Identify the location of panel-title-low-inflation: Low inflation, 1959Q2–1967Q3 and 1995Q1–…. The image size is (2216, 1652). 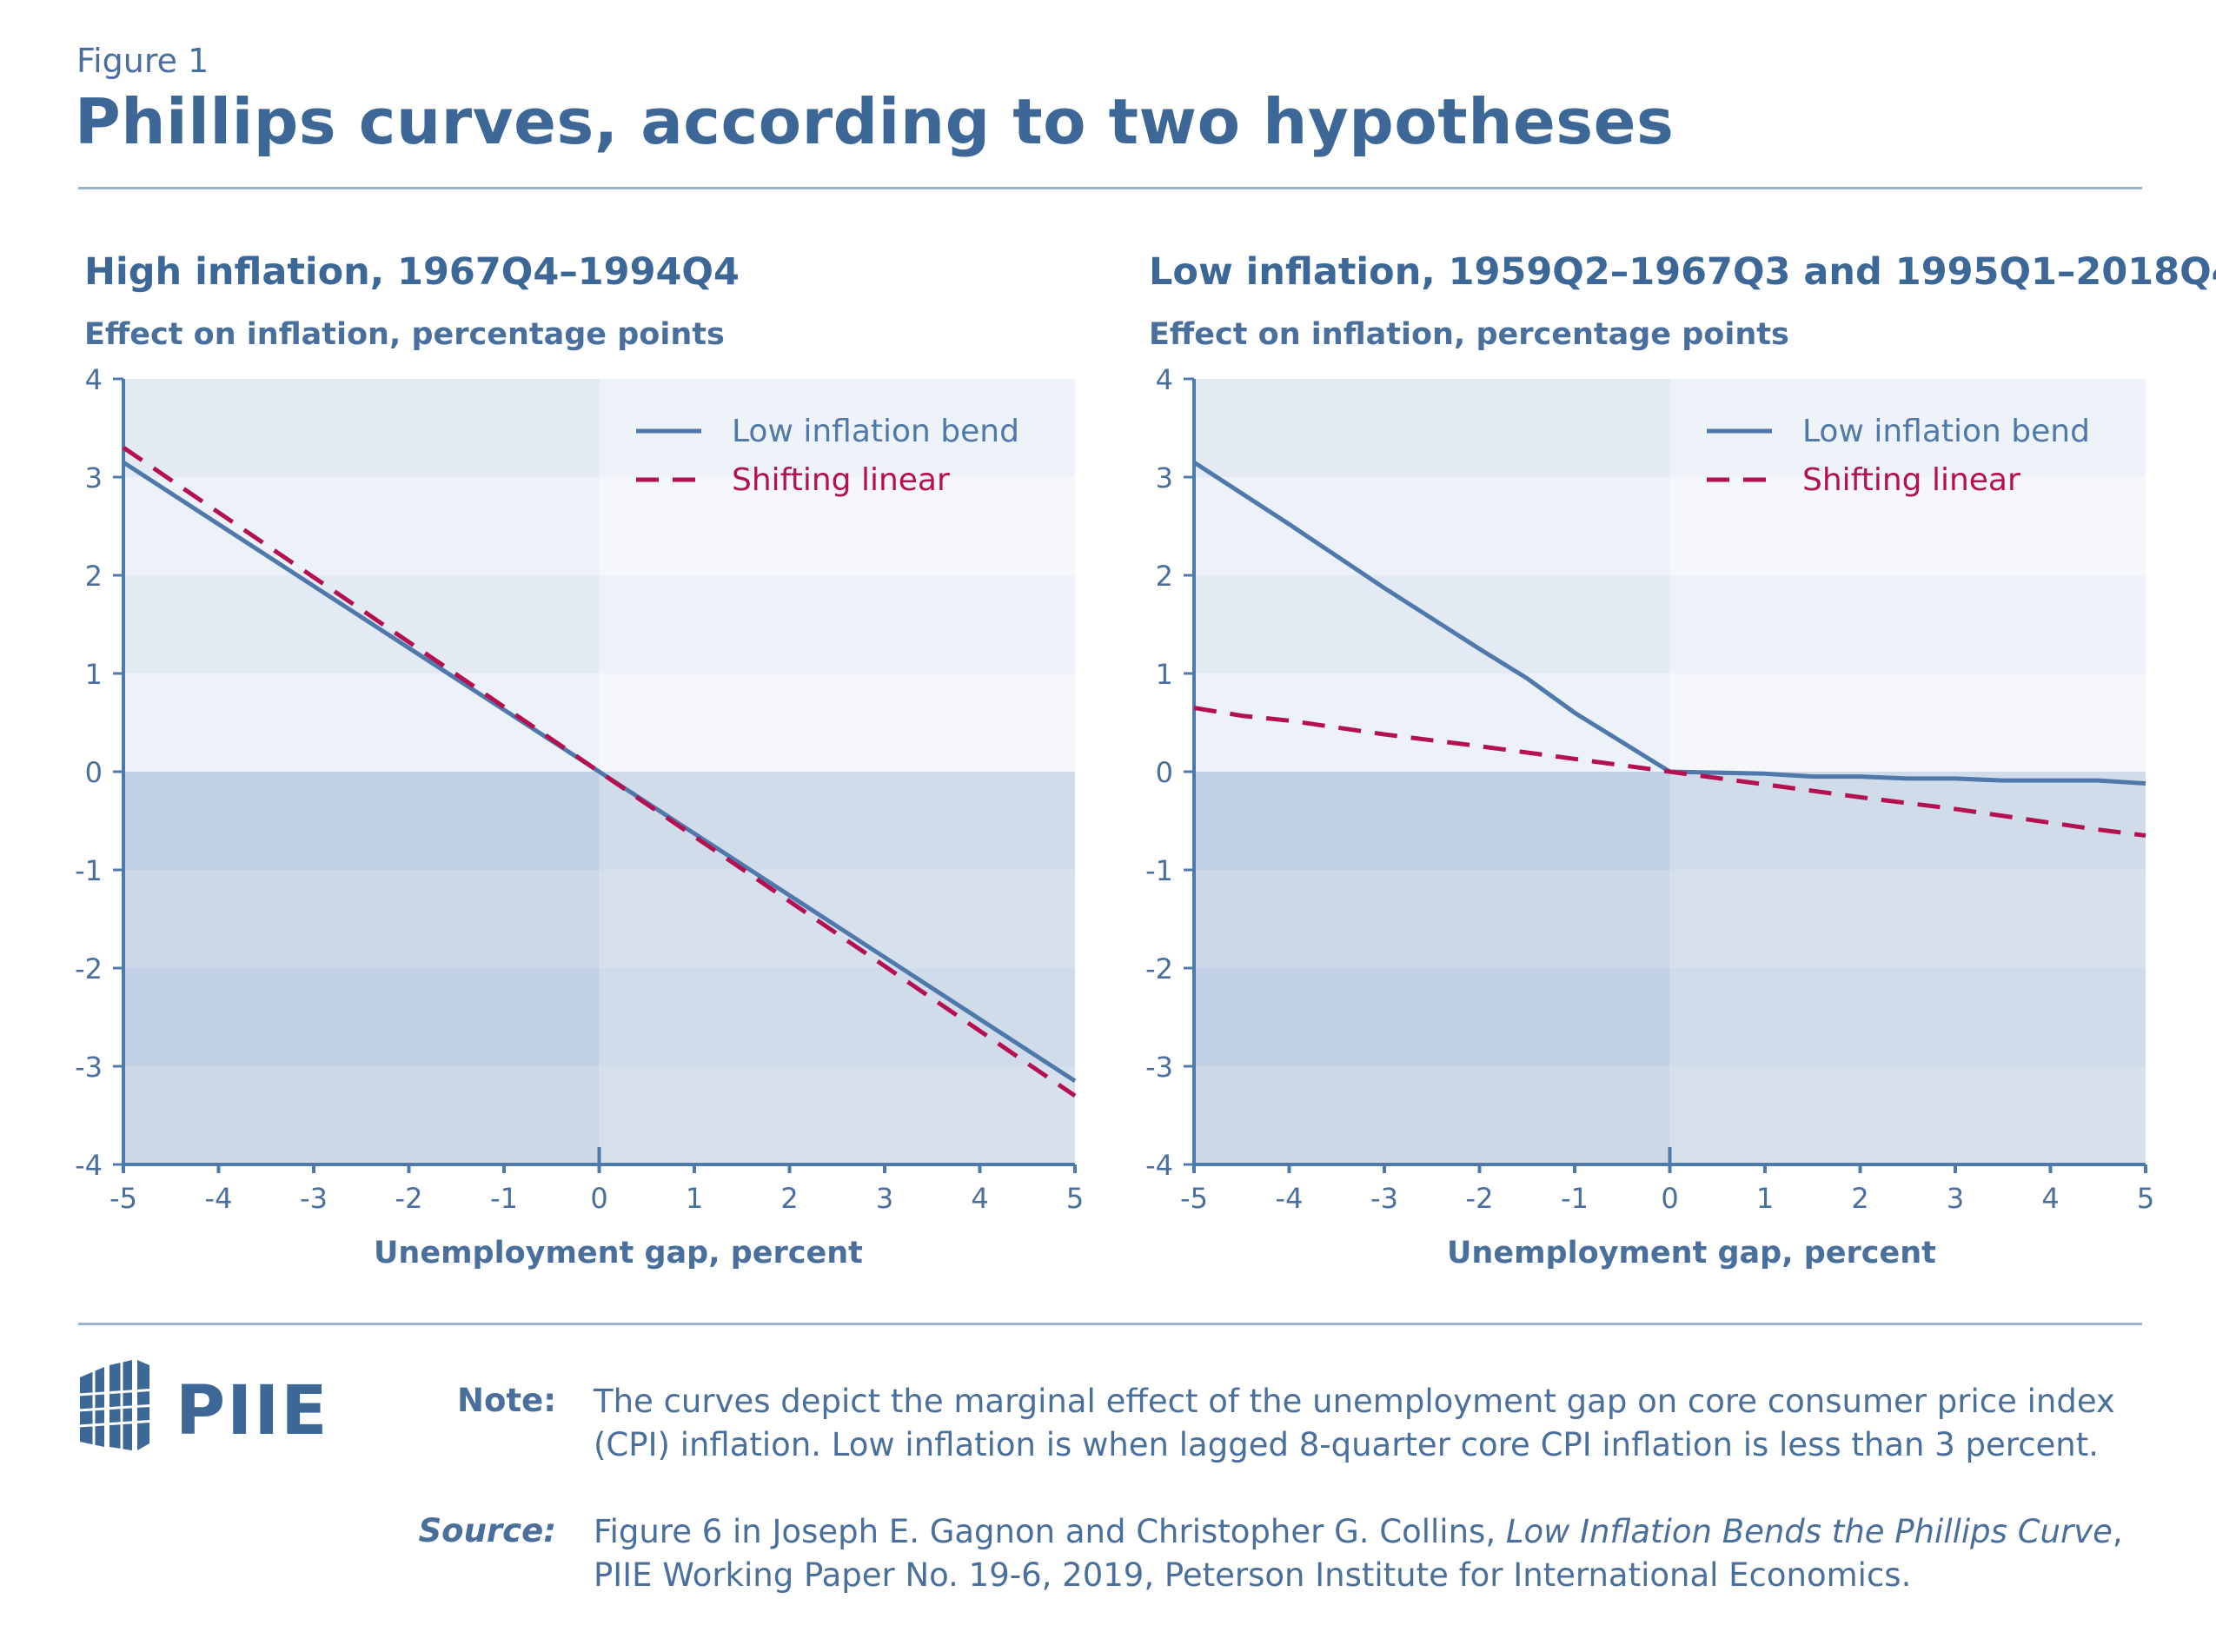
(1682, 272).